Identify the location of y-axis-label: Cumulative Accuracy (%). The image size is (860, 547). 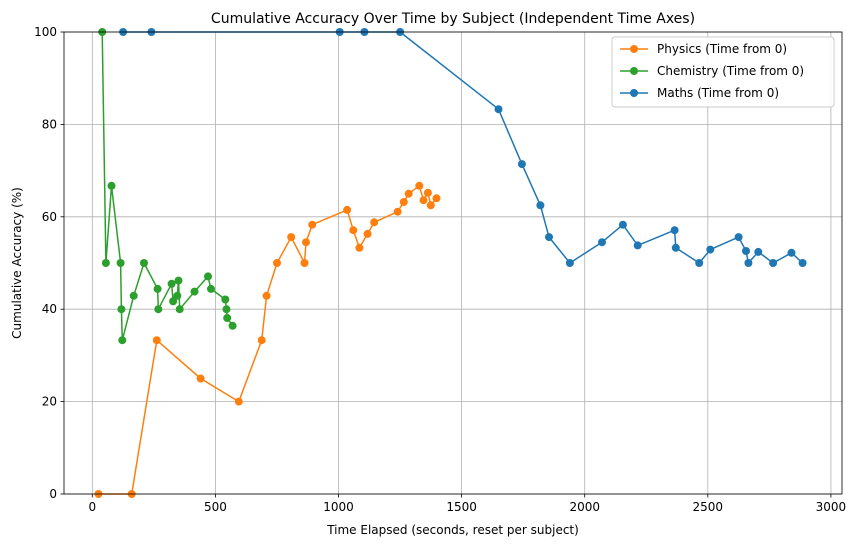
(17, 263).